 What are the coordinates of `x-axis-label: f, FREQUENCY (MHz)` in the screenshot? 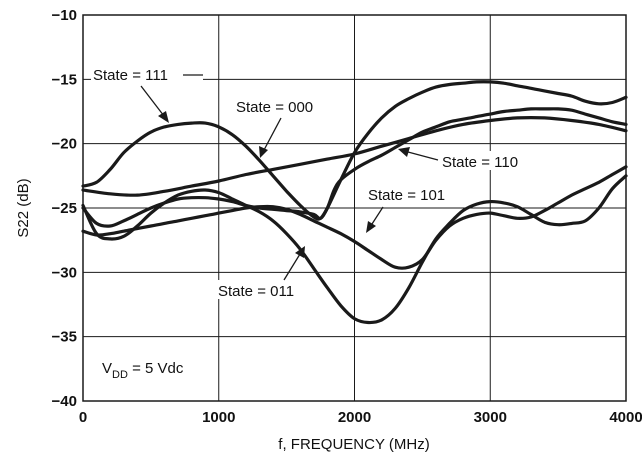 It's located at (353, 444).